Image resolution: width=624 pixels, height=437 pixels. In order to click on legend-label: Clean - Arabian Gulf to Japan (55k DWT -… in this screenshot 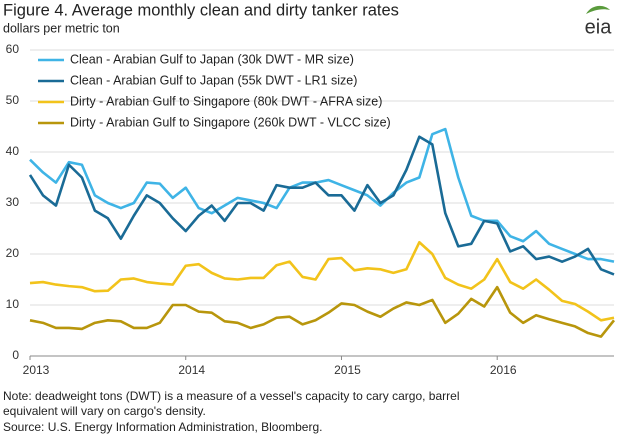, I will do `click(213, 80)`.